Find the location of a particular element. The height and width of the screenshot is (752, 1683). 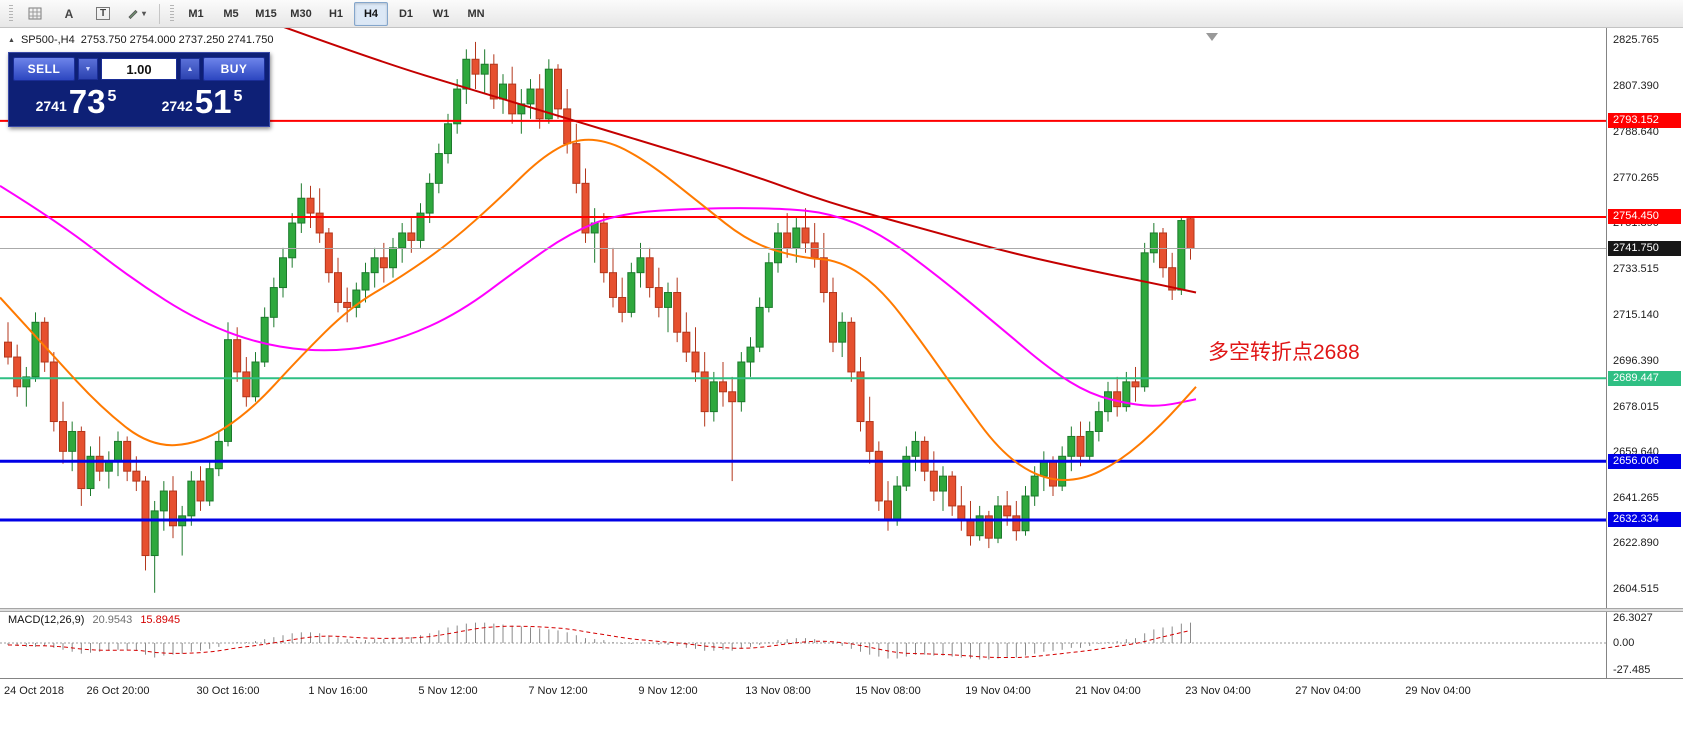

time-axis-label: 1 Nov 16:00 is located at coordinates (338, 691).